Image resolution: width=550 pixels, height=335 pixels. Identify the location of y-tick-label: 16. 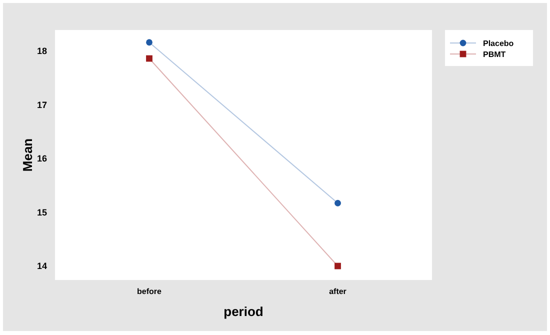
(41, 159).